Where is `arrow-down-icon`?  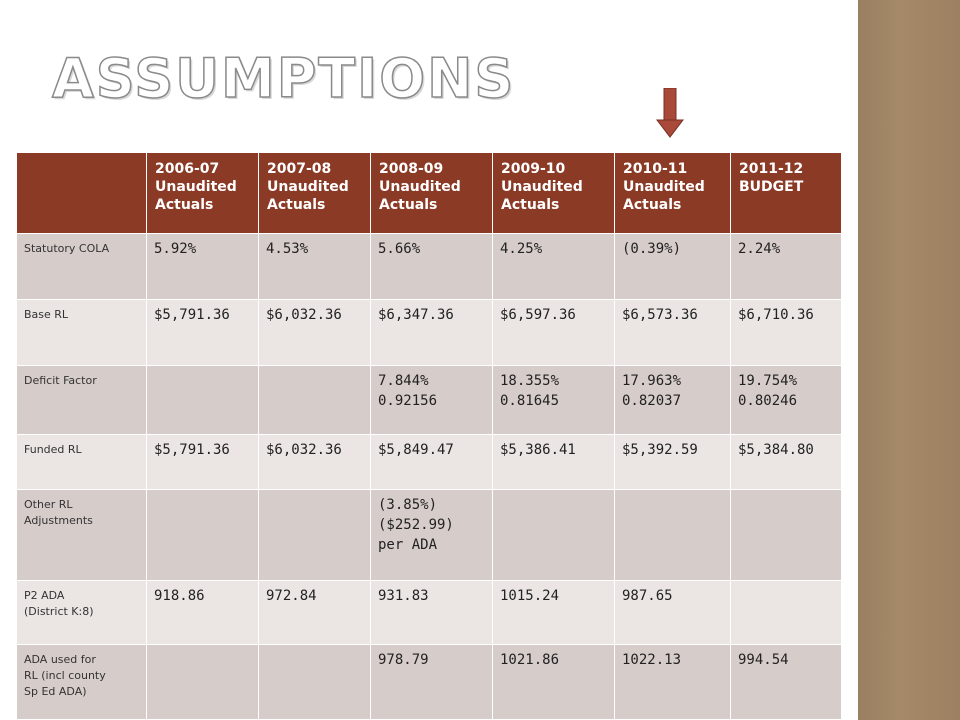 arrow-down-icon is located at coordinates (670, 113).